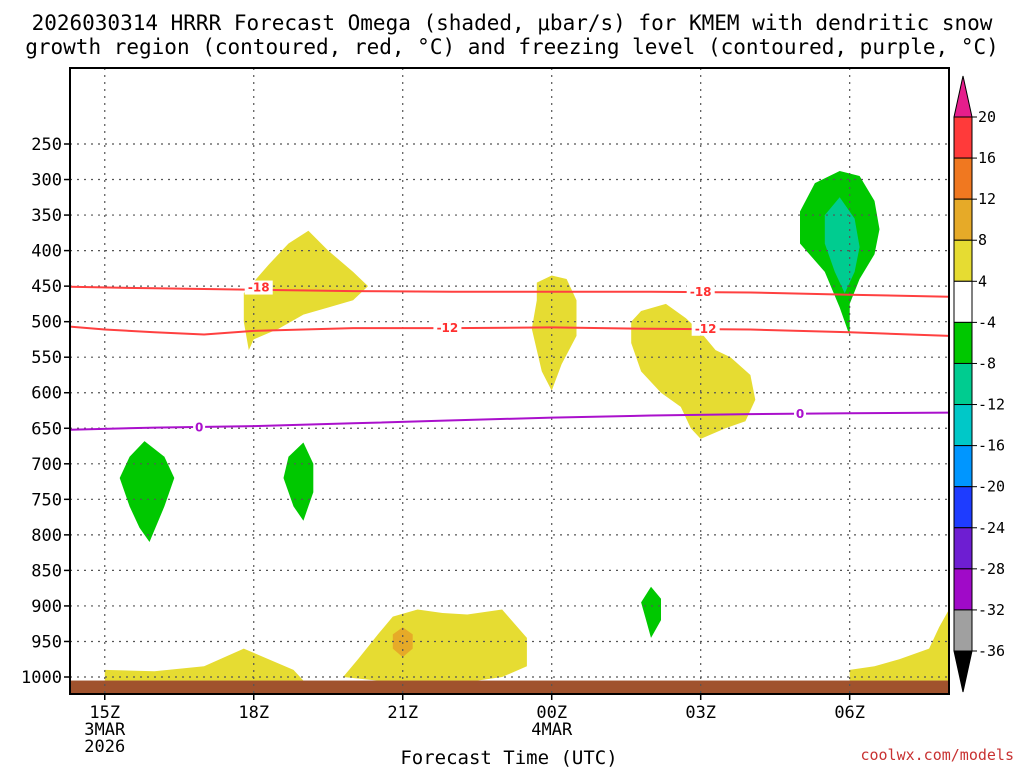 This screenshot has height=768, width=1024. What do you see at coordinates (987, 158) in the screenshot?
I see `colorbar-tick-label: 16` at bounding box center [987, 158].